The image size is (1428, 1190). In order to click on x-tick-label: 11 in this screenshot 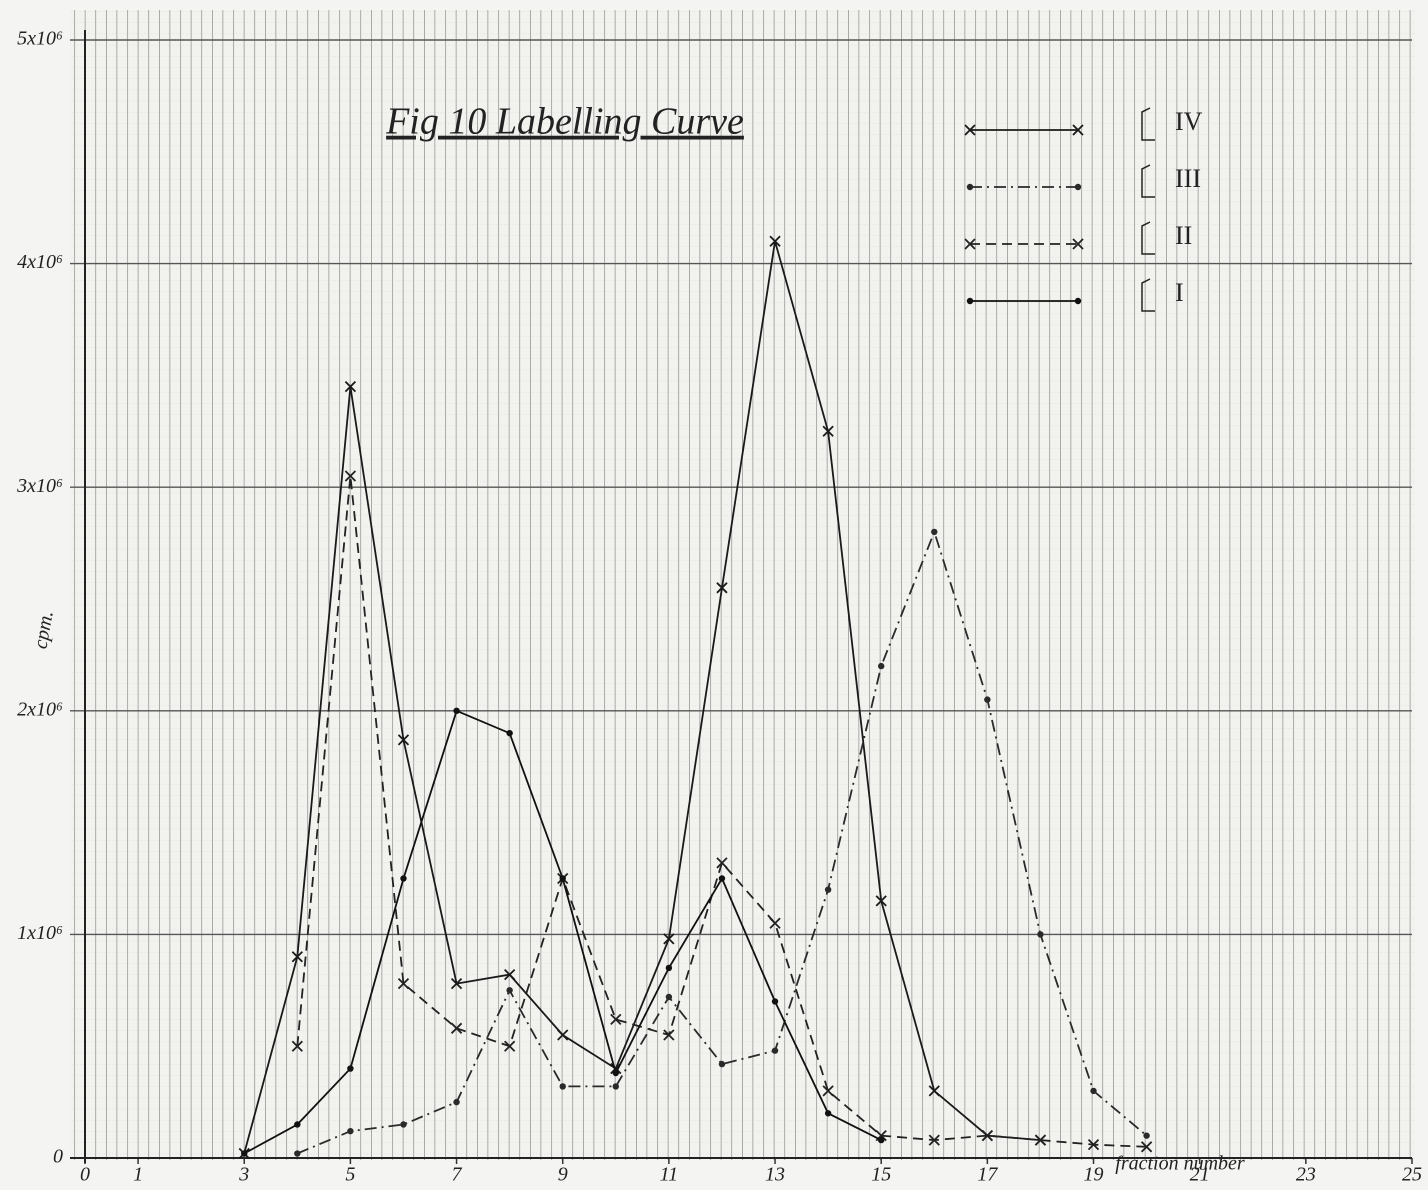, I will do `click(669, 1175)`.